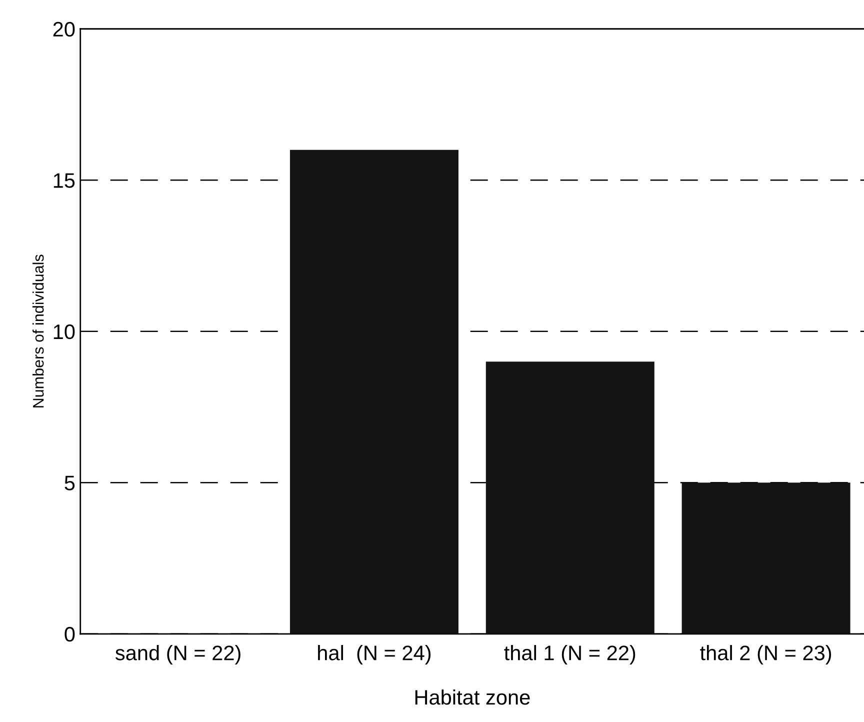  Describe the element at coordinates (69, 483) in the screenshot. I see `y-tick-label: 5` at that location.